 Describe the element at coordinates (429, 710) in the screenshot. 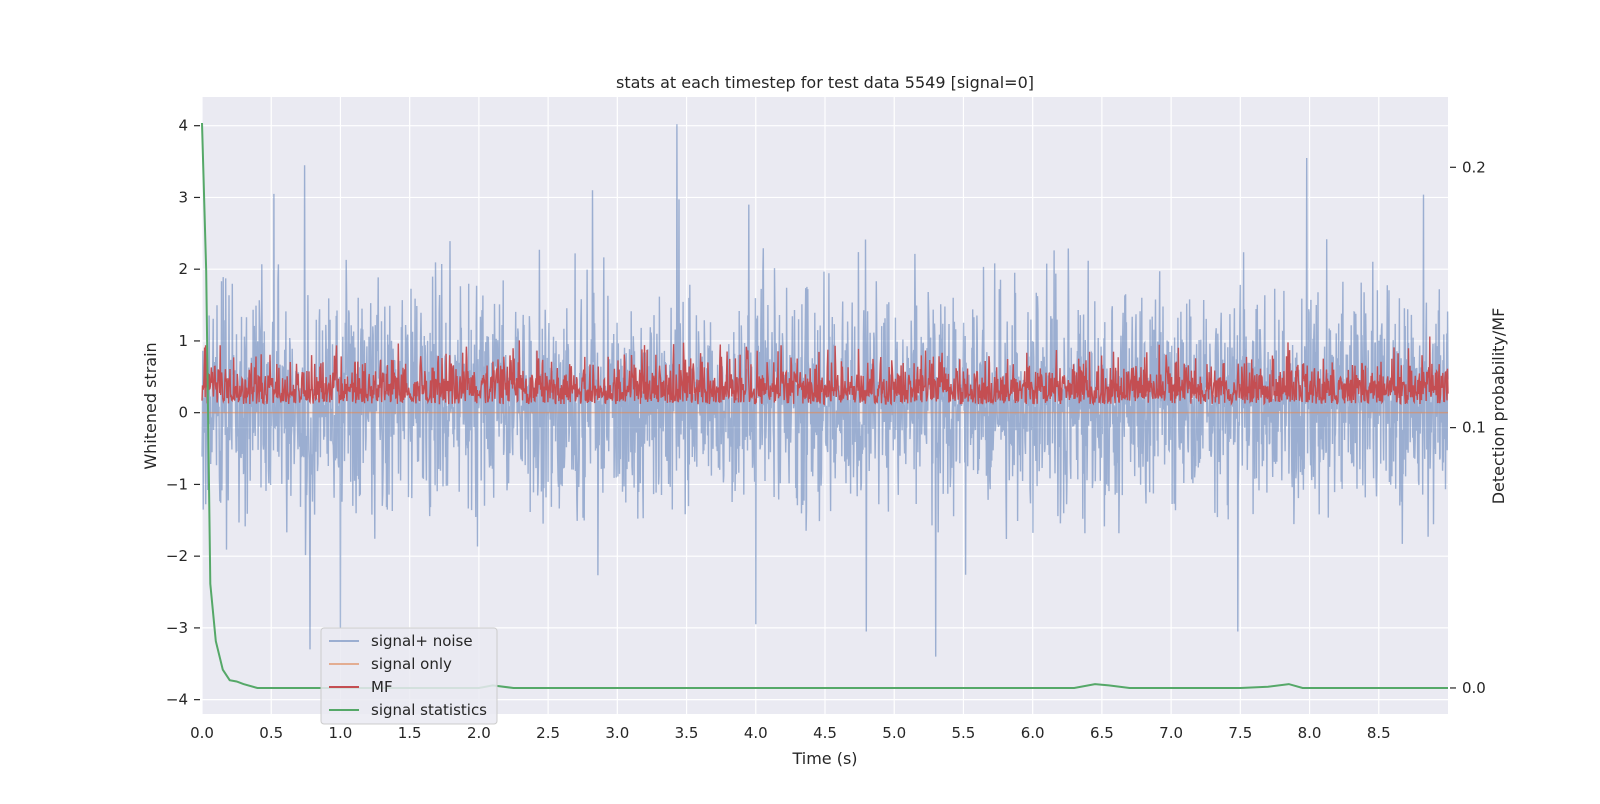

I see `legend-label-signal-statistics: signal statistics` at that location.